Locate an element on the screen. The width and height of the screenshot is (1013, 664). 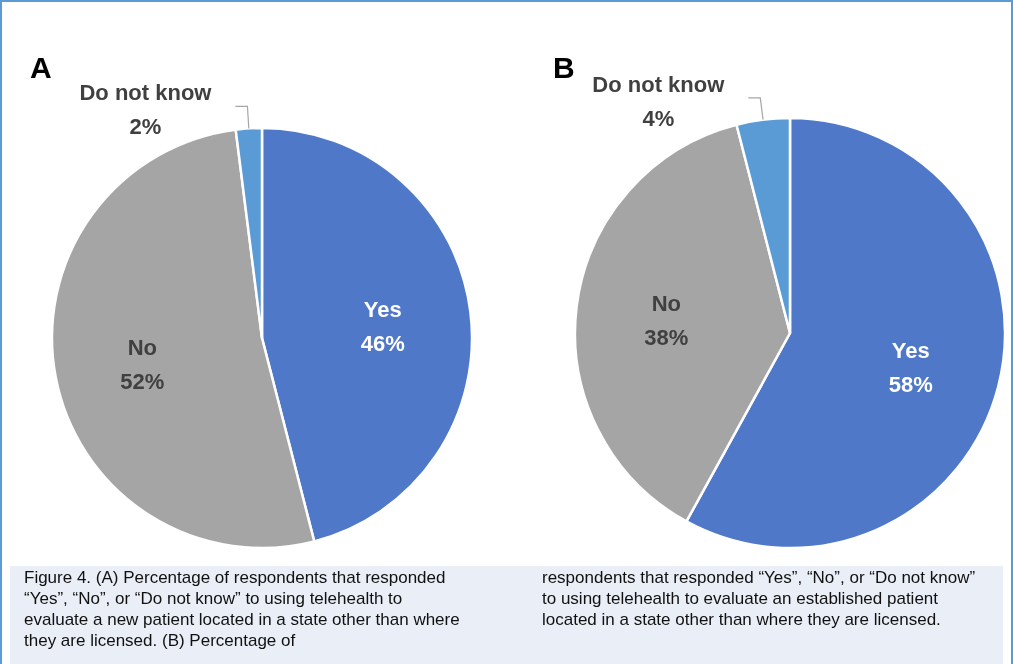
data-label: 58% is located at coordinates (910, 385).